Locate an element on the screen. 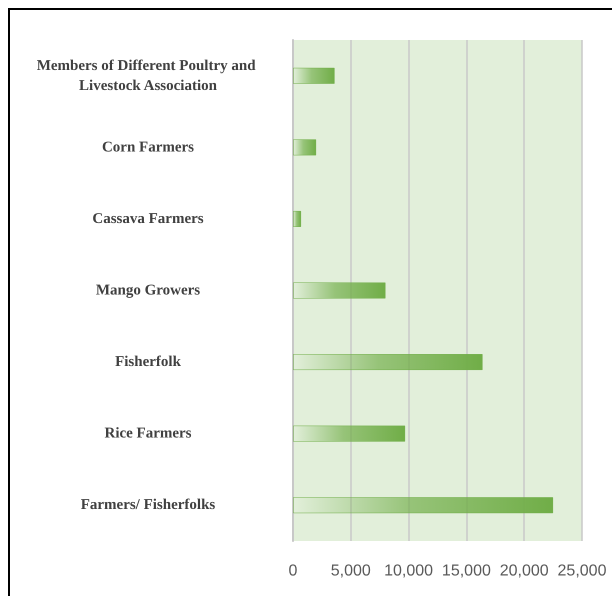  y-tick-label: Rice Farmers is located at coordinates (148, 434).